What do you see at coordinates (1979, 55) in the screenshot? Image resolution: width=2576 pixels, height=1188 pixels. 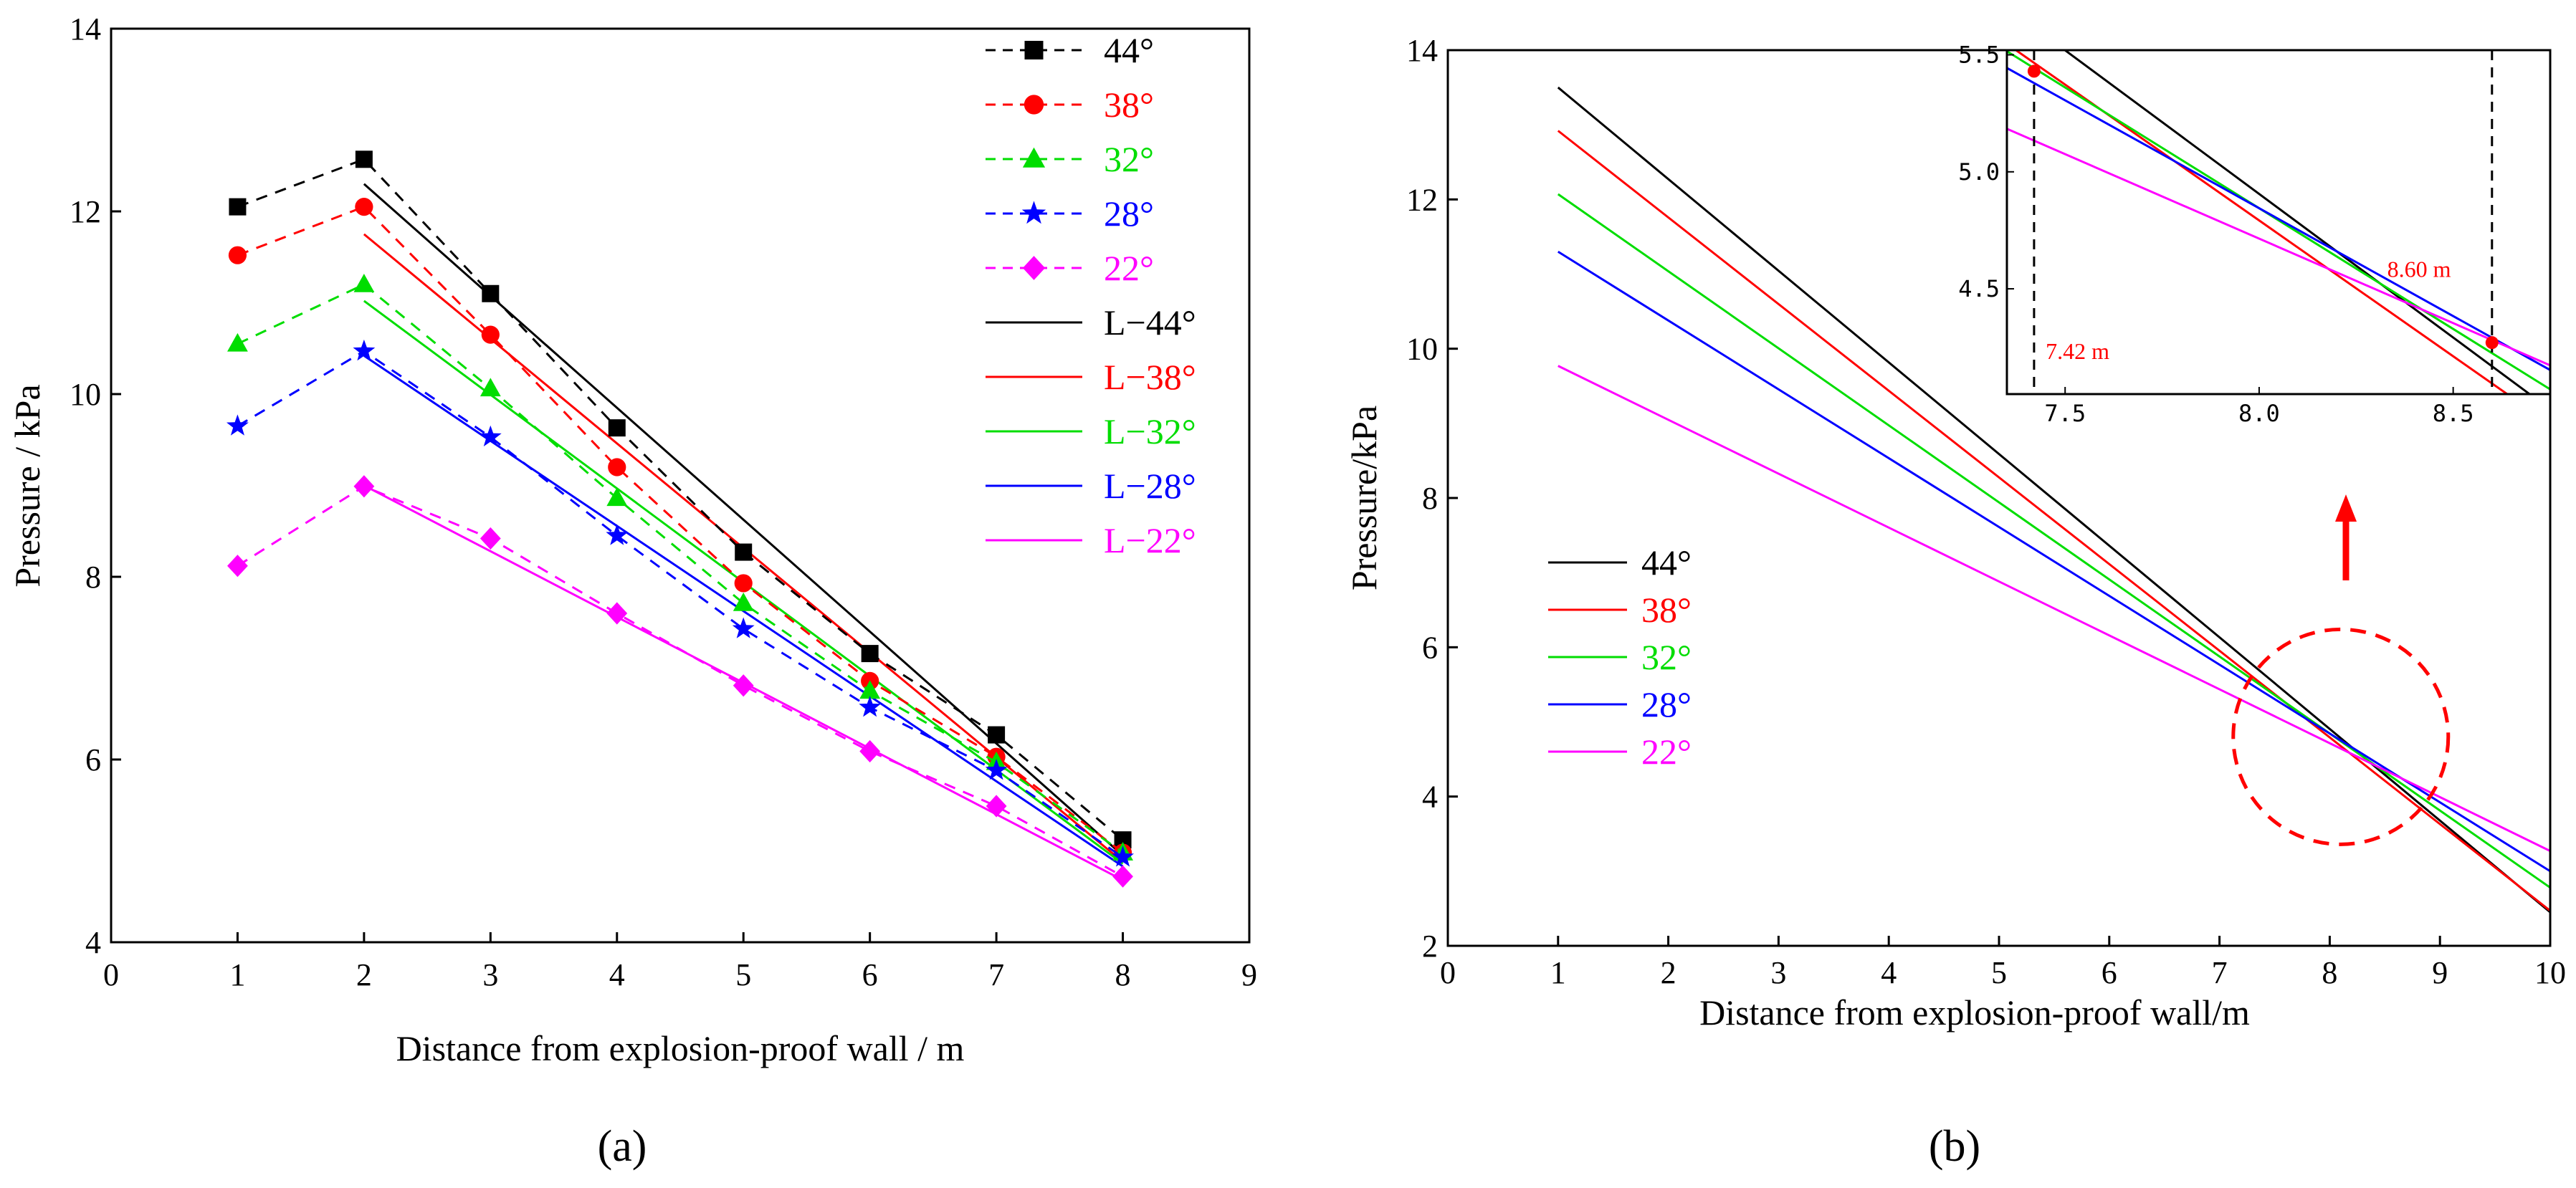 I see `inset-ytick-label: 5.5` at bounding box center [1979, 55].